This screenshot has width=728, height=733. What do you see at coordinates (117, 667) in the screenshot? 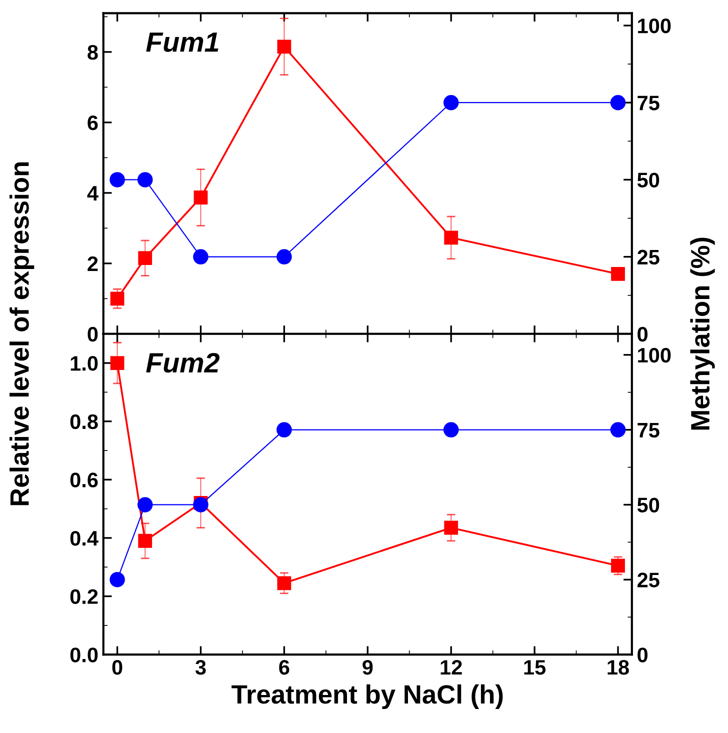
I see `x-tick-label: 0` at bounding box center [117, 667].